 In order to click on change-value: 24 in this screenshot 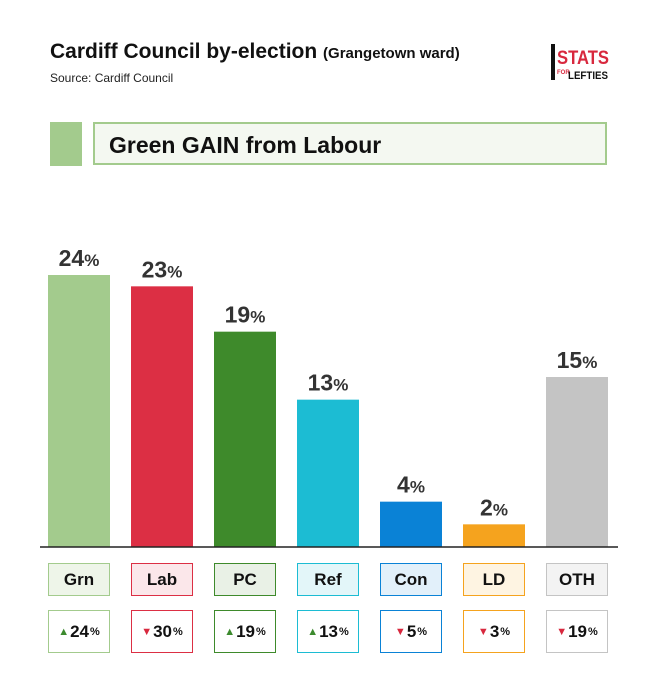, I will do `click(80, 631)`.